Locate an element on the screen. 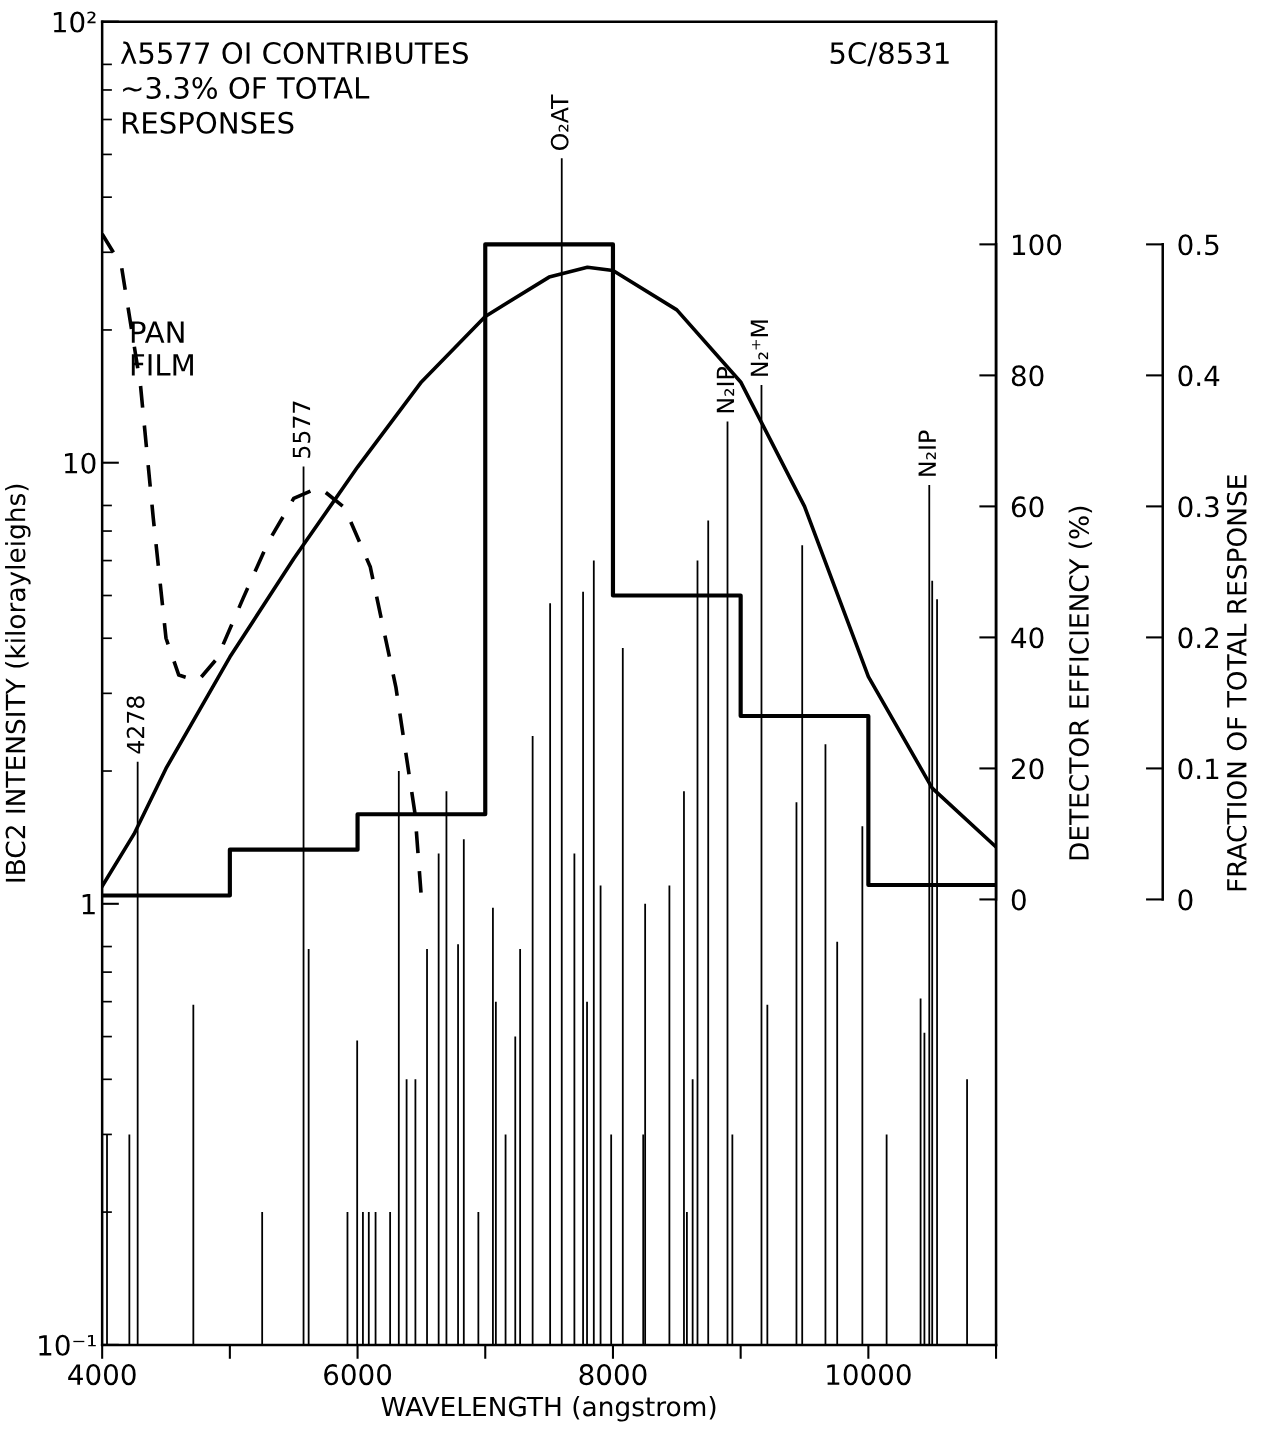 The width and height of the screenshot is (1277, 1443). annotation: 5C/8531 is located at coordinates (889, 54).